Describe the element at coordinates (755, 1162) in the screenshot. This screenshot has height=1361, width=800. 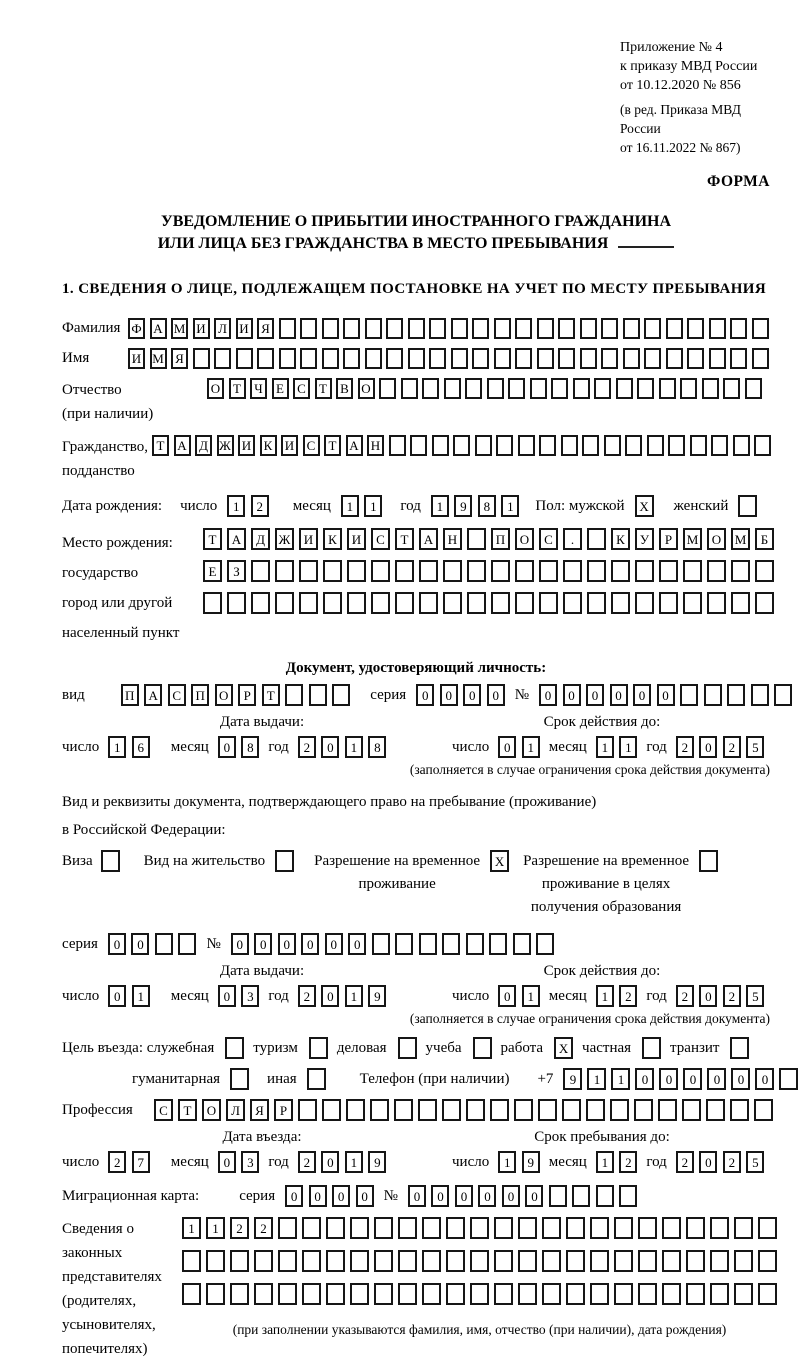
I see `char-cell: 5` at that location.